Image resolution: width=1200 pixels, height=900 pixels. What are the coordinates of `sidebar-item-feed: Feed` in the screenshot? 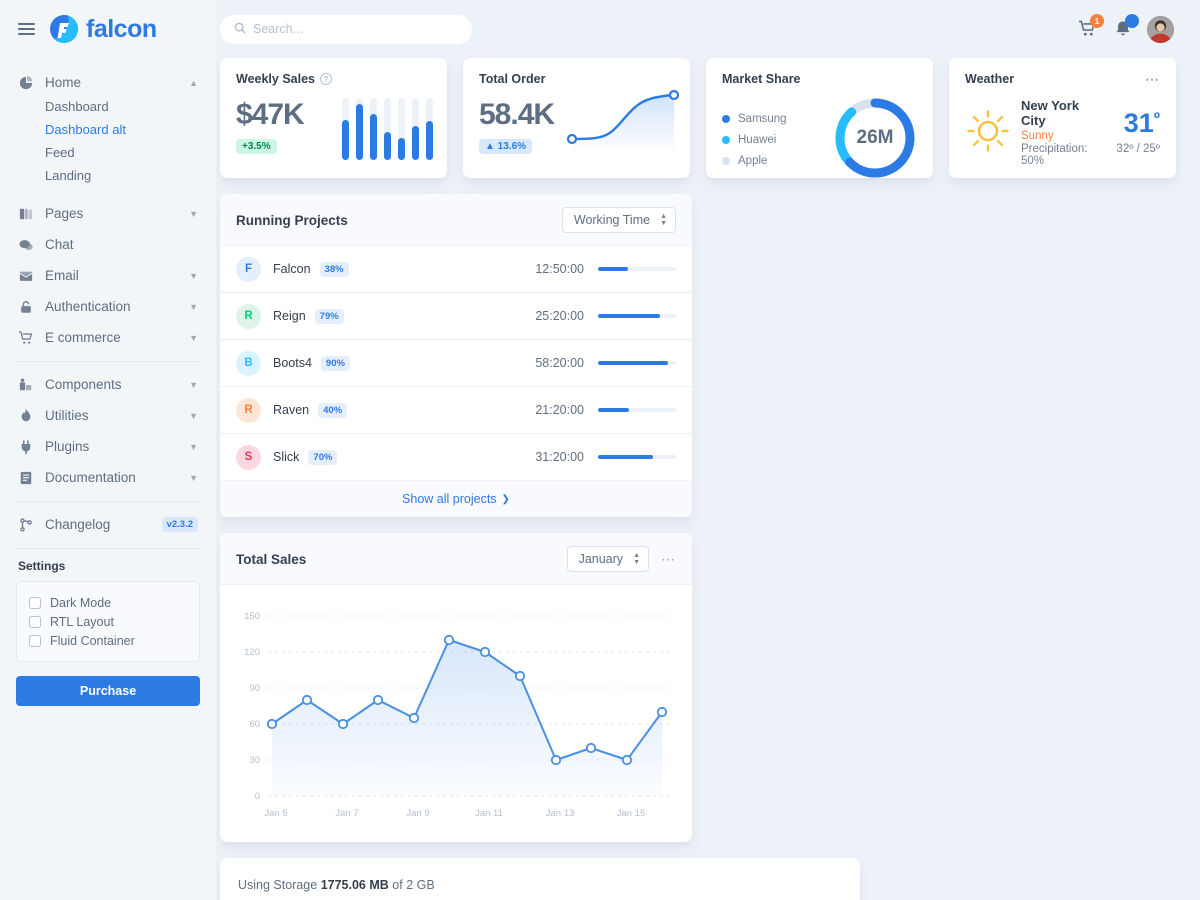 It's located at (108, 152).